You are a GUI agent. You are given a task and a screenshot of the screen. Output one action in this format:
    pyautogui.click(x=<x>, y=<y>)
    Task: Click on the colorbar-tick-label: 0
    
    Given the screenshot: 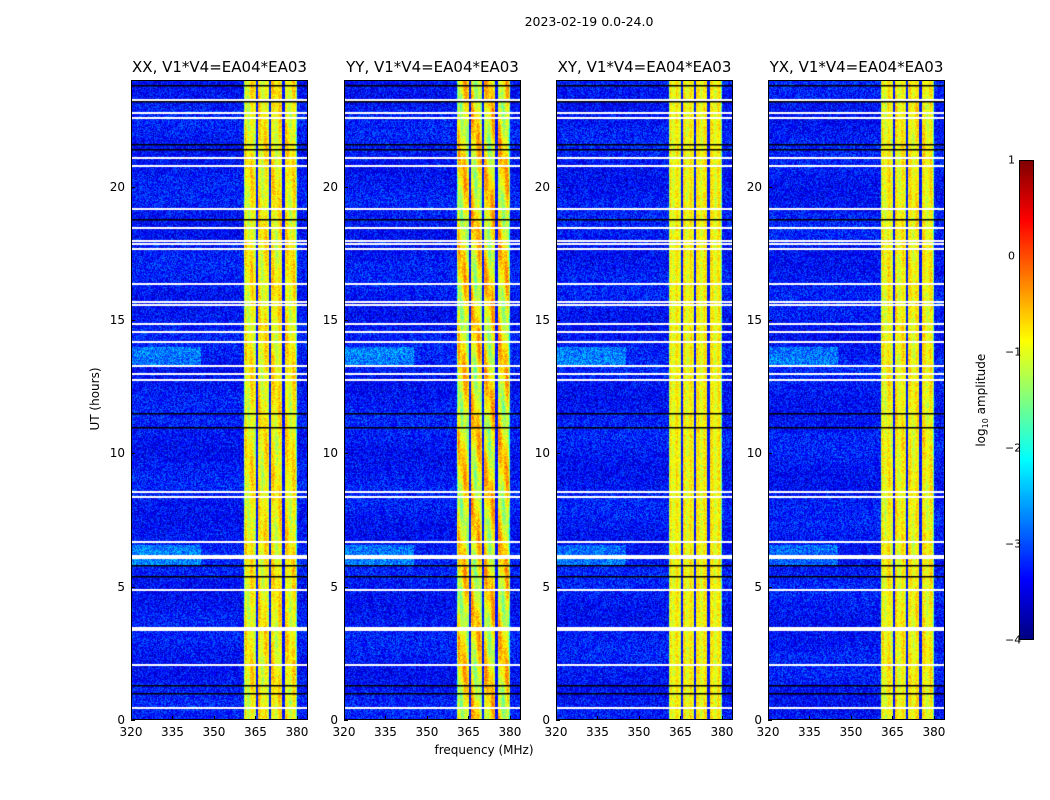 What is the action you would take?
    pyautogui.click(x=1011, y=256)
    